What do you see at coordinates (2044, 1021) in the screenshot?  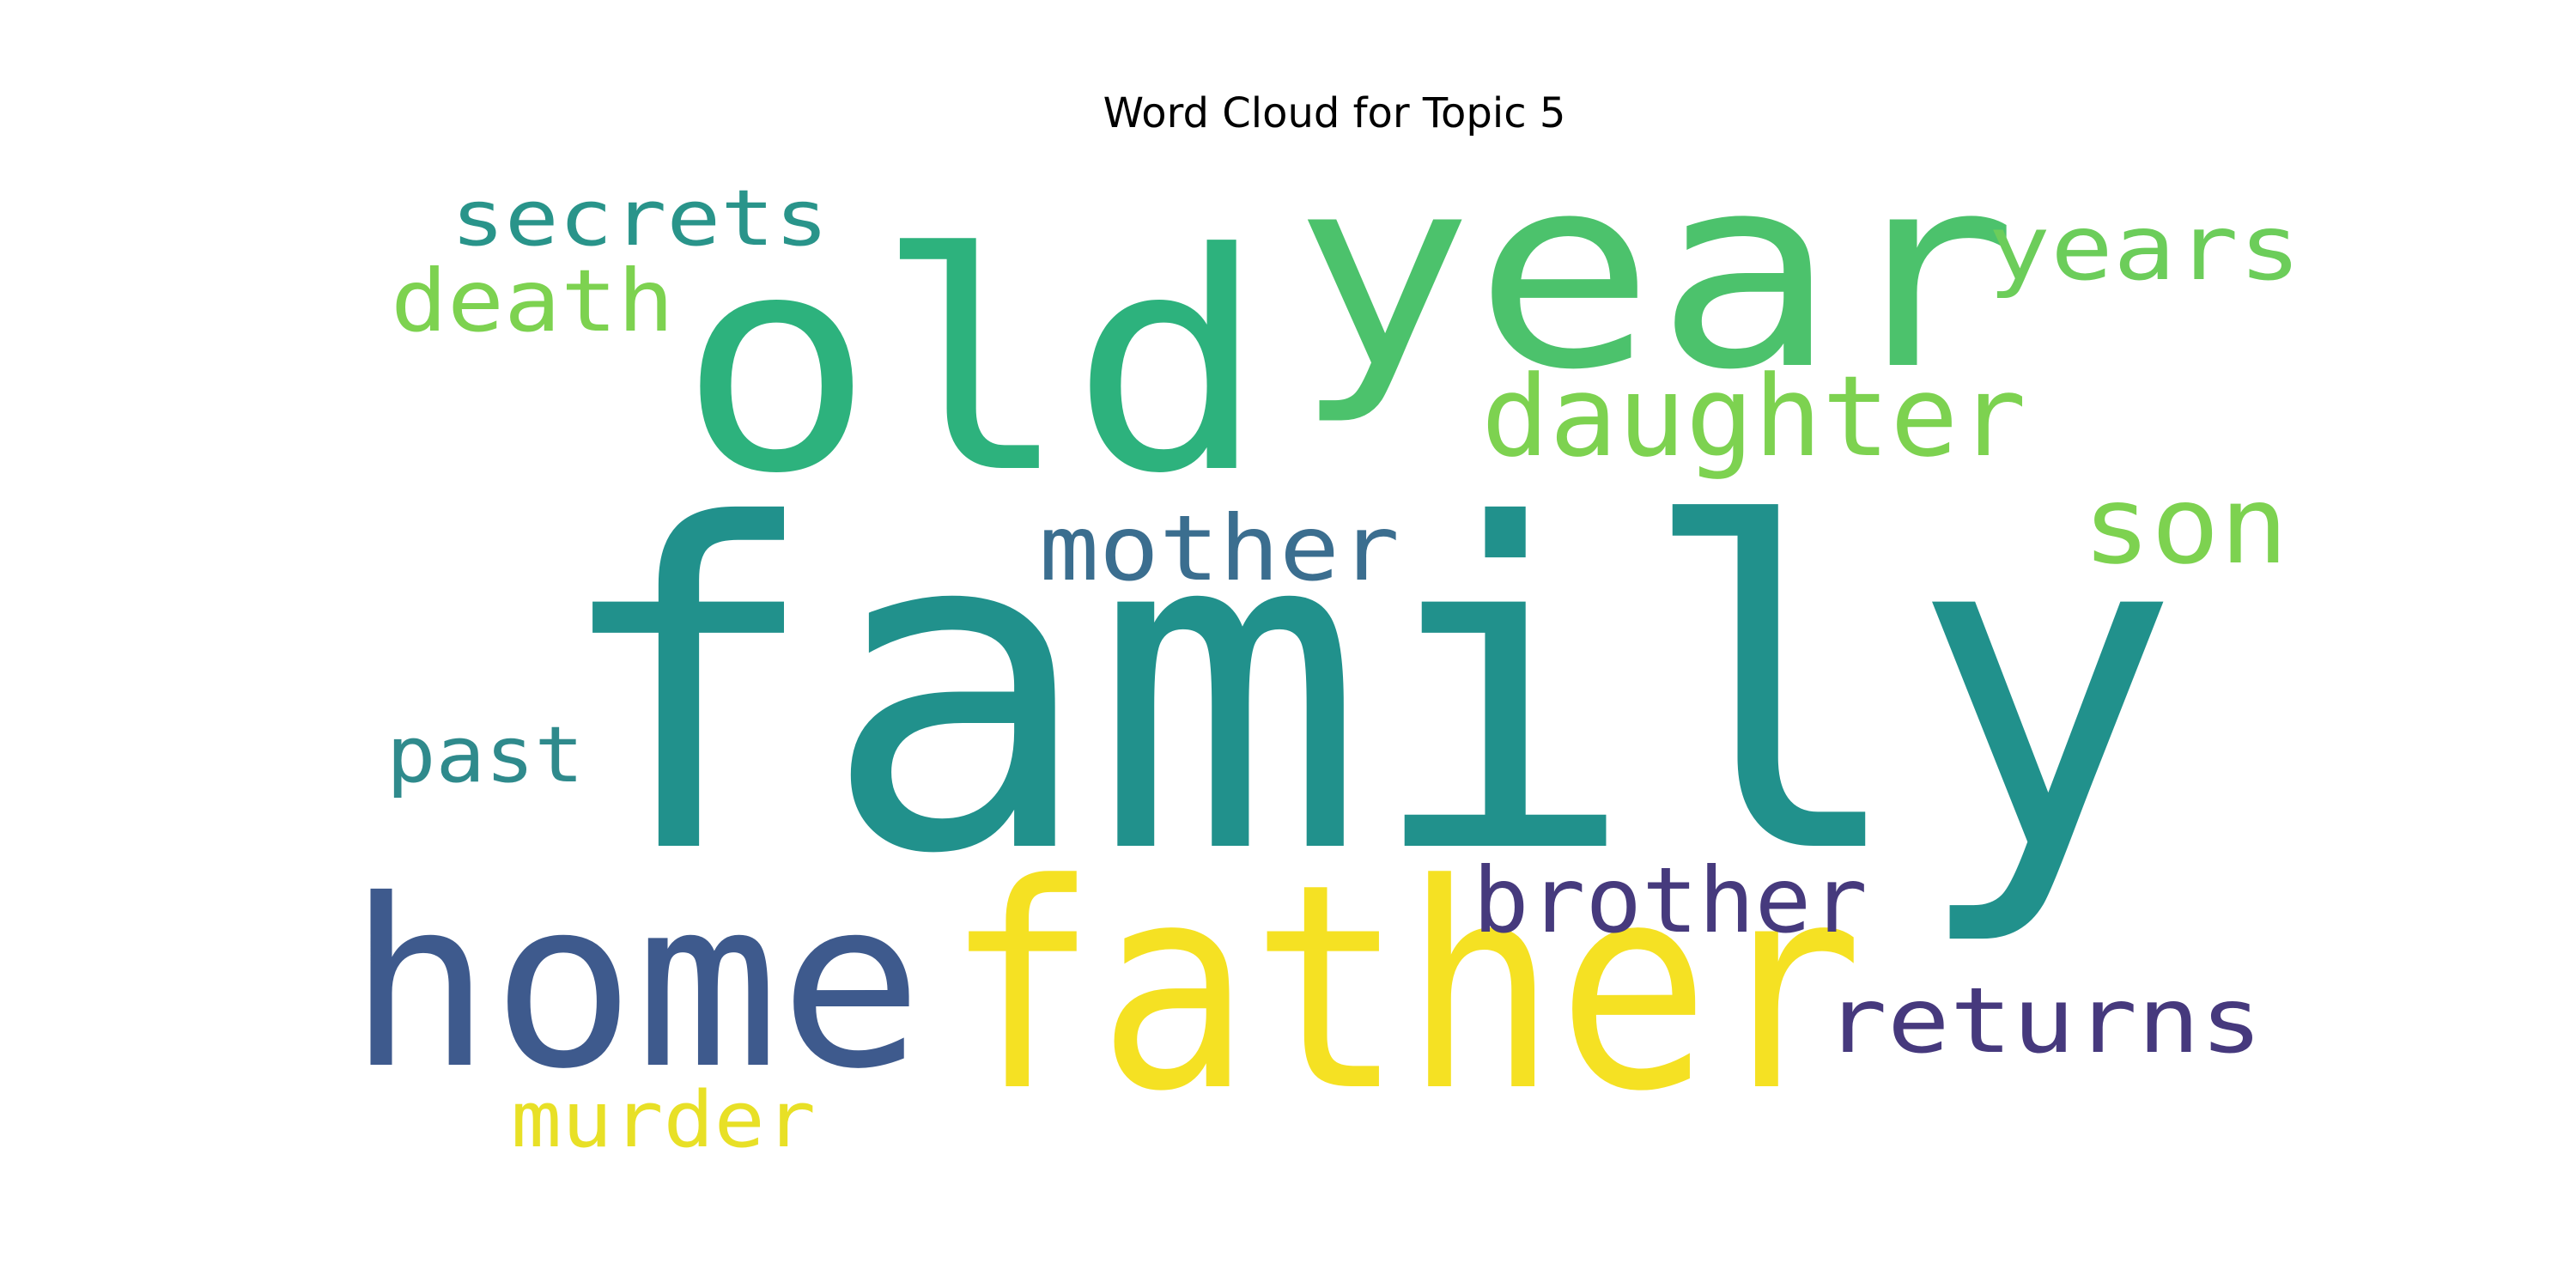 I see `word-returns: returns` at bounding box center [2044, 1021].